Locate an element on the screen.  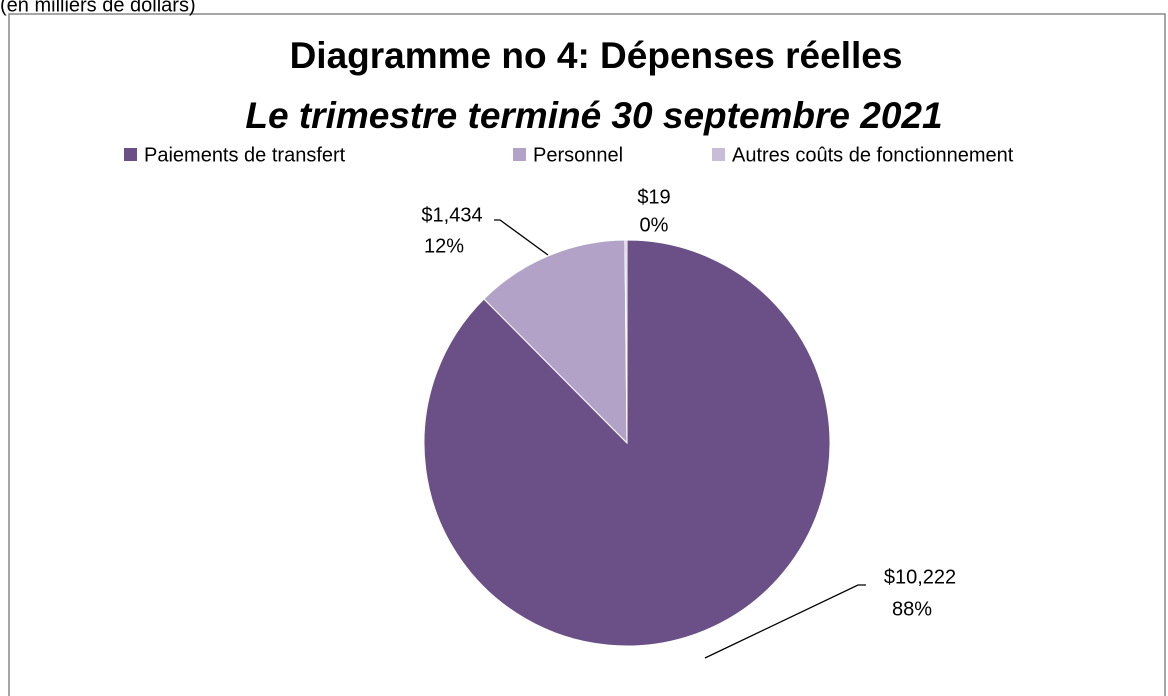
legend-label: Personnel is located at coordinates (578, 155).